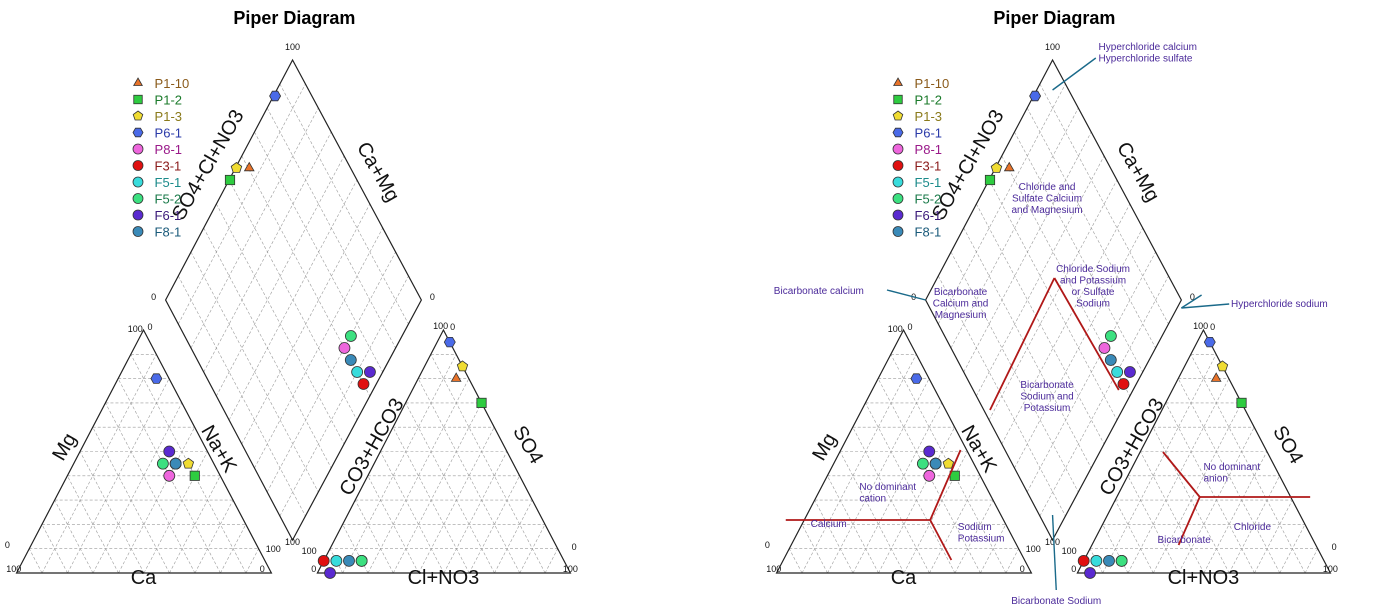 This screenshot has width=1388, height=609. I want to click on zone-label: Calcium, so click(829, 524).